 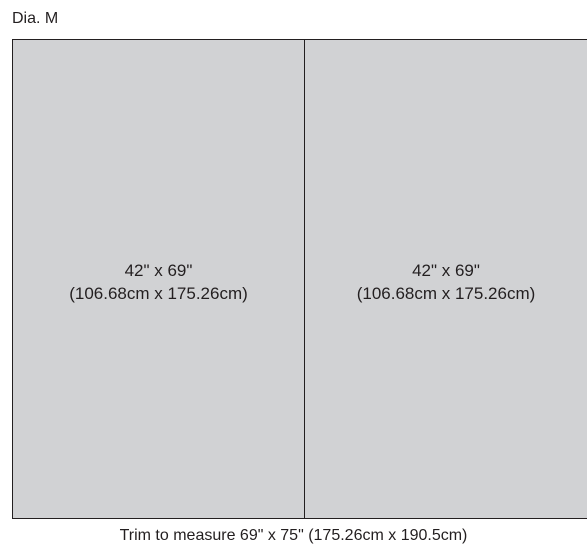 I want to click on panel-right-size-cm: (106.68cm x 175.26cm), so click(x=446, y=293).